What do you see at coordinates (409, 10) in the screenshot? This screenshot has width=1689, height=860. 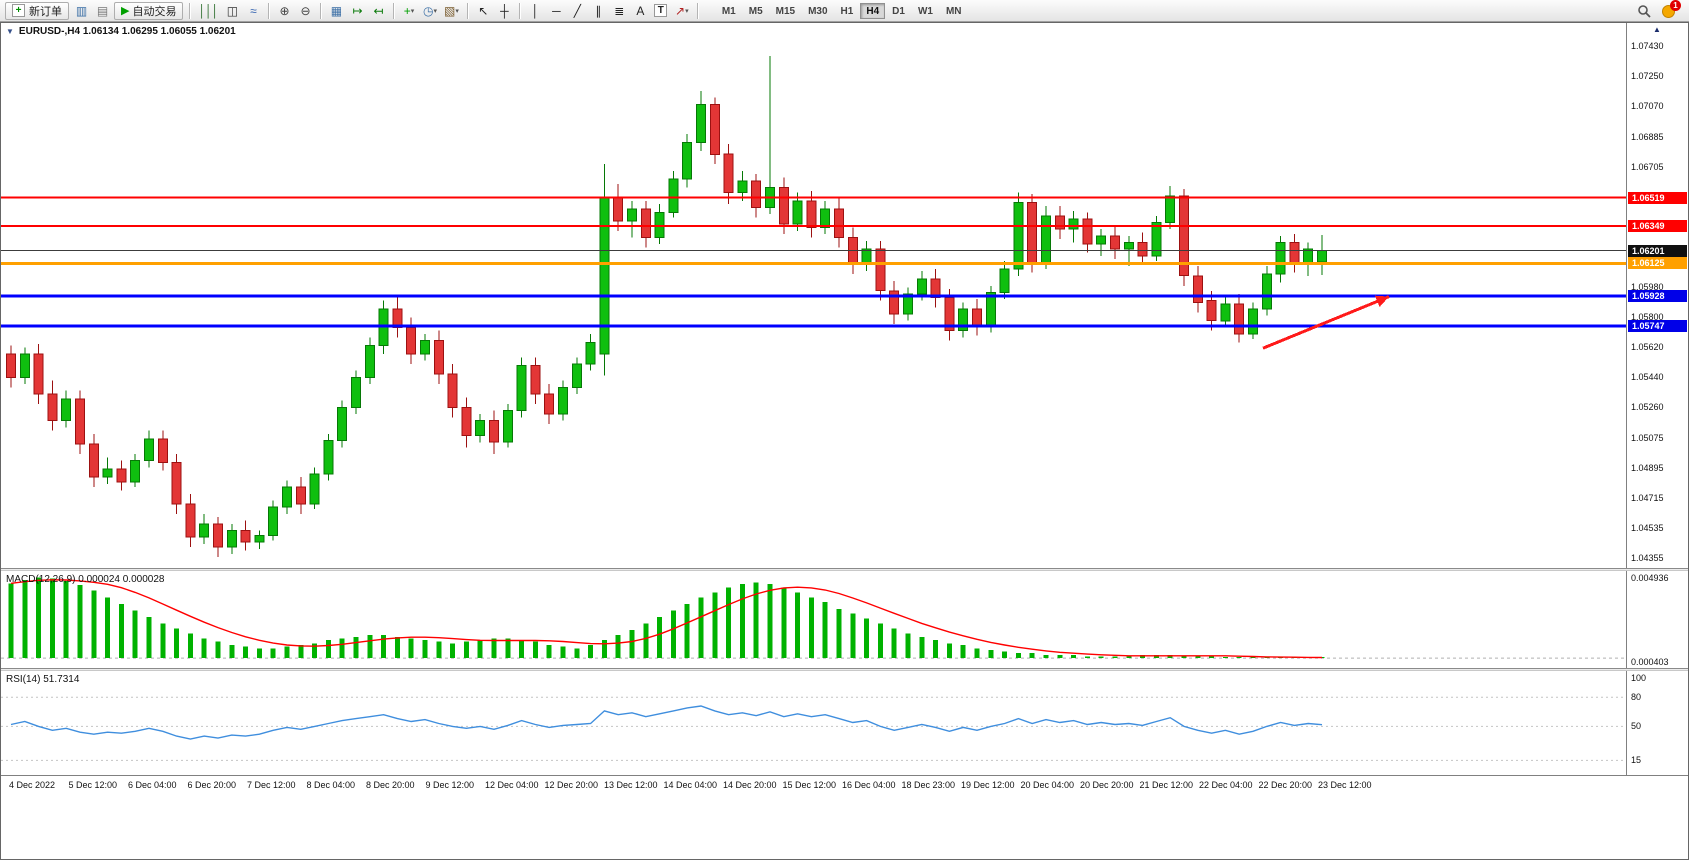 I see `indicators-icon: + ▾` at bounding box center [409, 10].